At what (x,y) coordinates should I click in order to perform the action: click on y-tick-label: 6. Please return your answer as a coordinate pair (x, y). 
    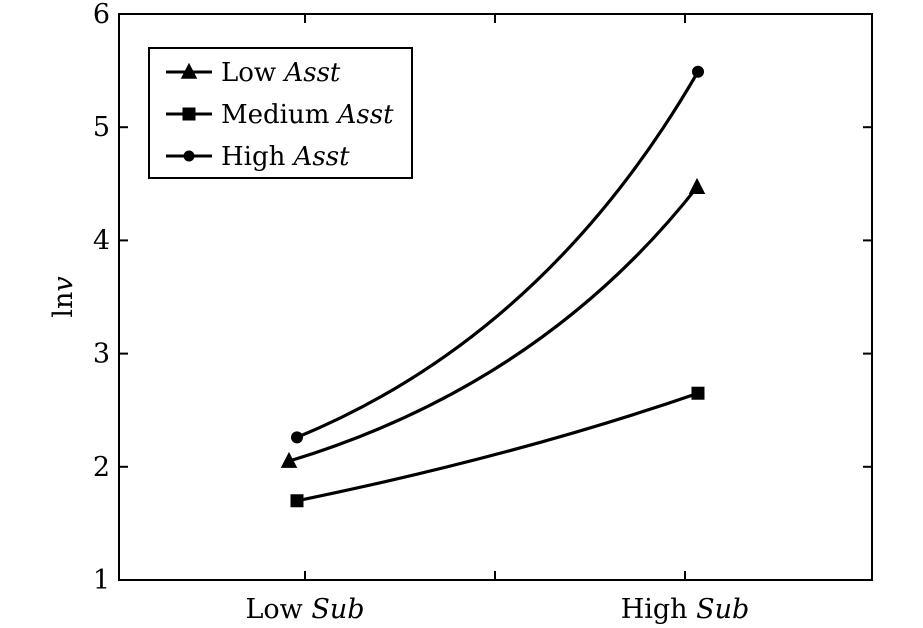
    Looking at the image, I should click on (101, 15).